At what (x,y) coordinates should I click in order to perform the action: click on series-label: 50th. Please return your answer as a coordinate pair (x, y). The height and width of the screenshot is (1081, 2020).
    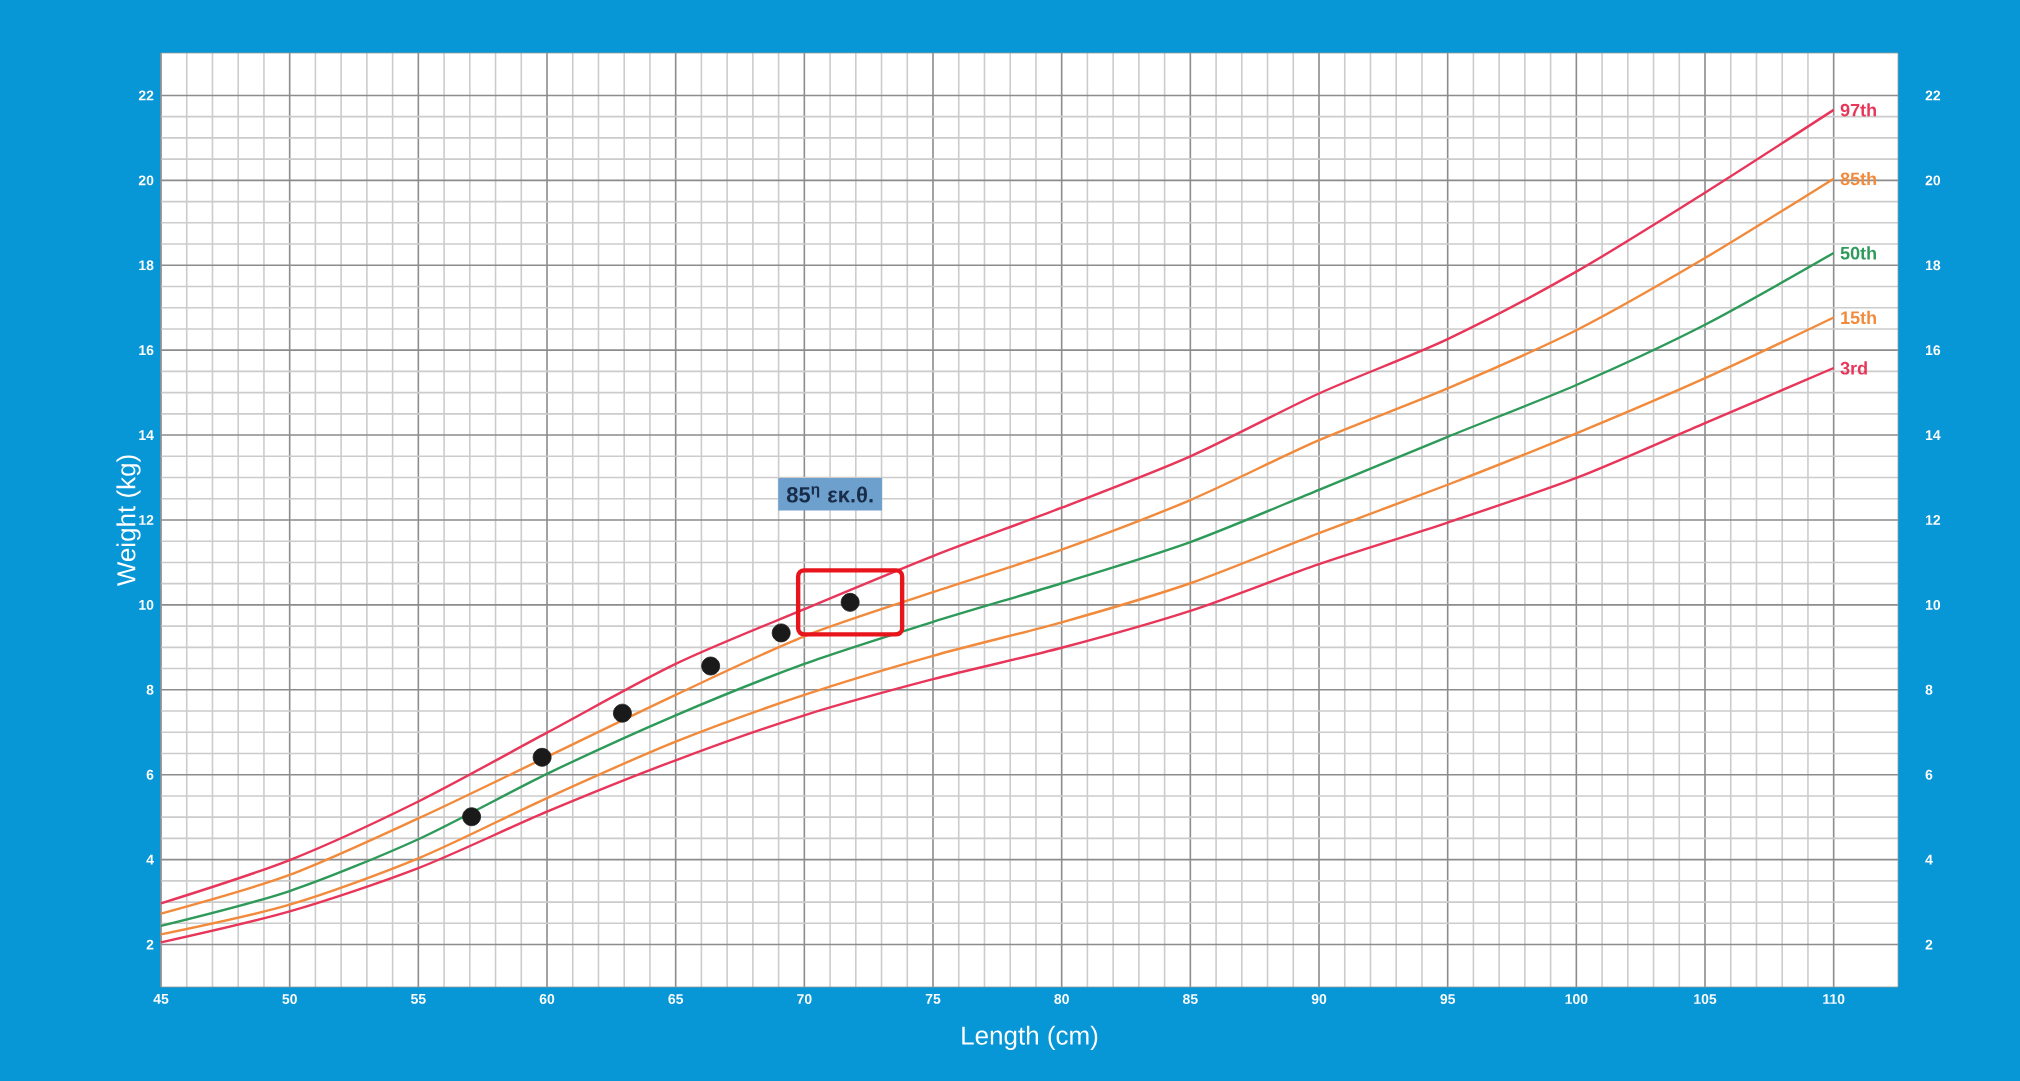
    Looking at the image, I should click on (1858, 253).